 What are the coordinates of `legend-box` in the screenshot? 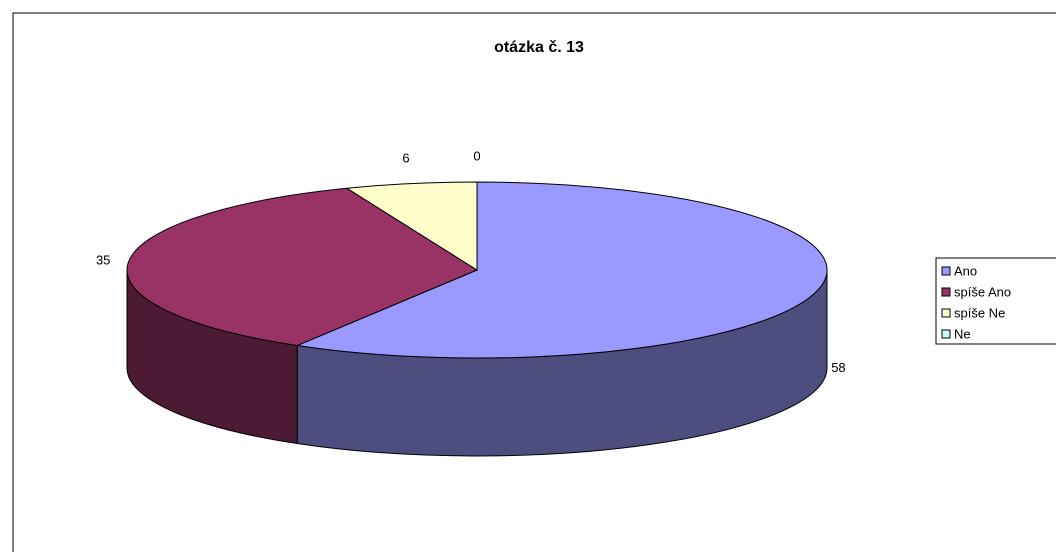 It's located at (995, 301).